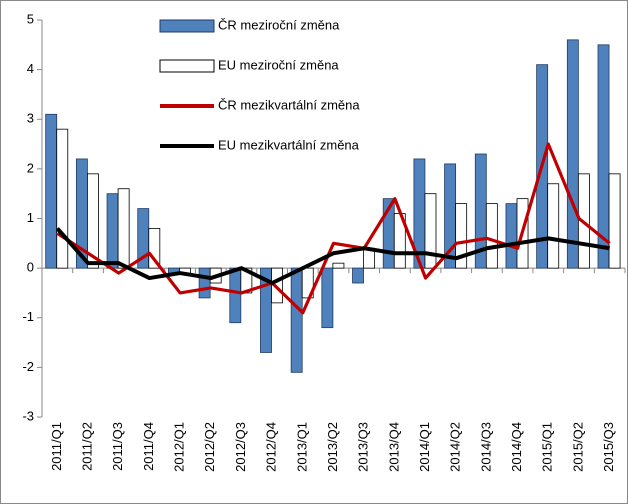 The width and height of the screenshot is (628, 504). What do you see at coordinates (577, 447) in the screenshot?
I see `x-tick-label: 2015/Q2` at bounding box center [577, 447].